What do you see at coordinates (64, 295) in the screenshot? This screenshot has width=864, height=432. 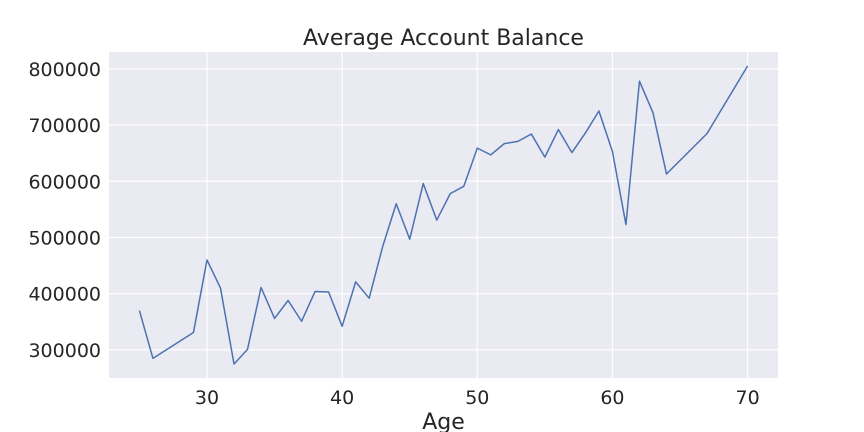 I see `y-tick-label: 400000` at bounding box center [64, 295].